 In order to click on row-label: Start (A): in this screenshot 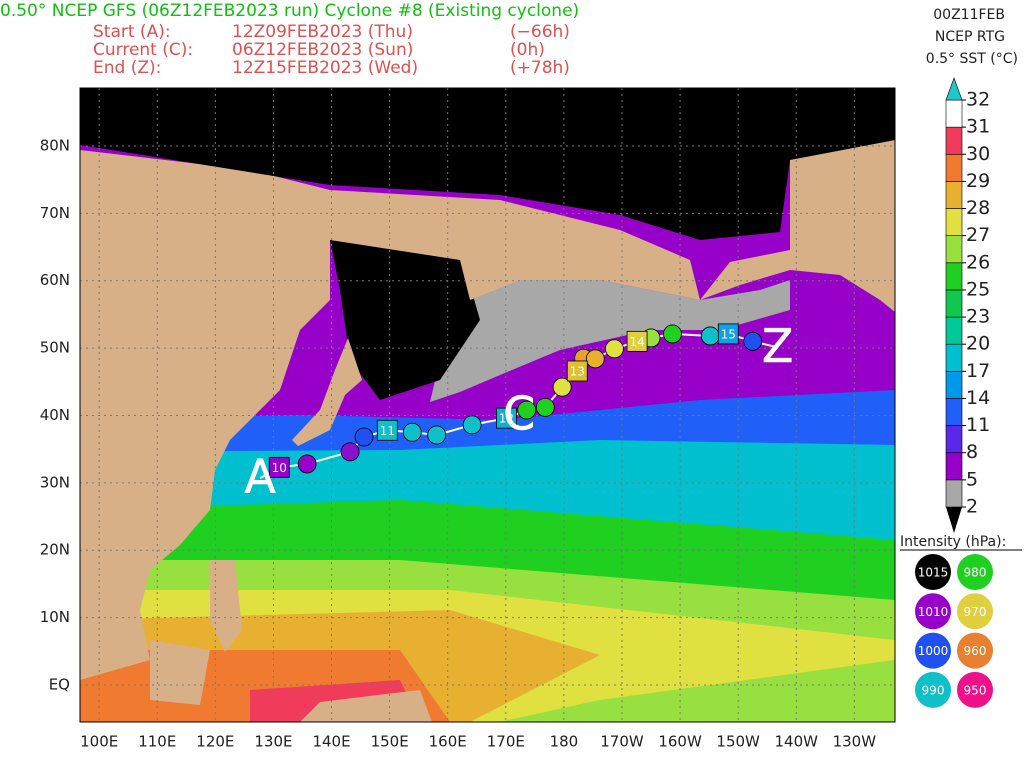, I will do `click(132, 32)`.